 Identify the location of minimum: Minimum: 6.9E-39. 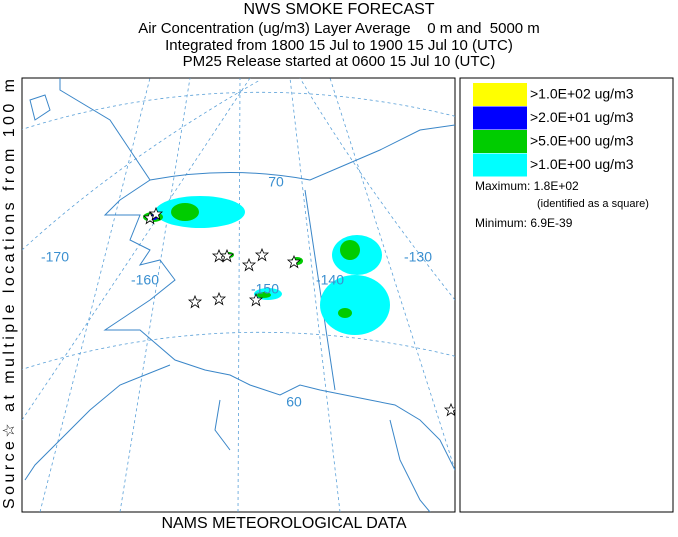
(524, 223).